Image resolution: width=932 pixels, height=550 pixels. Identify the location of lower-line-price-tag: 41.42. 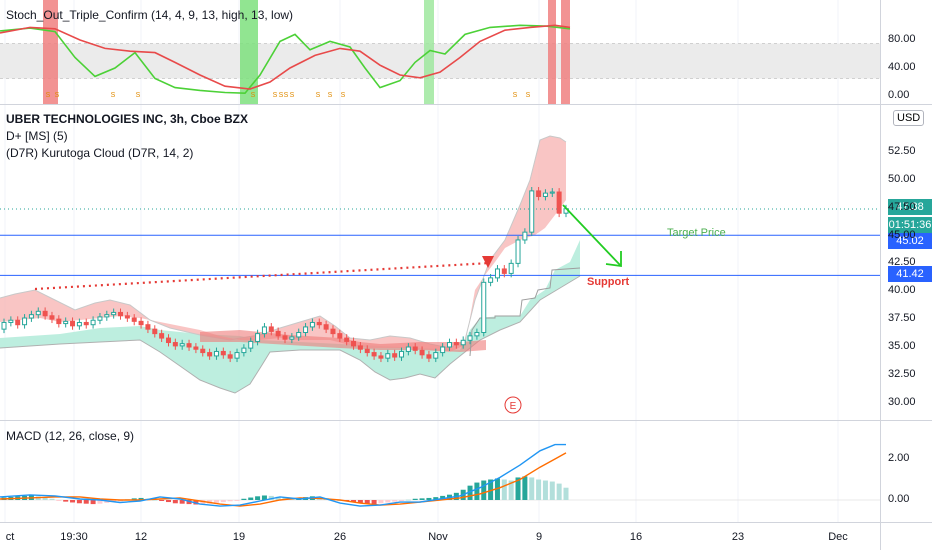
(910, 274).